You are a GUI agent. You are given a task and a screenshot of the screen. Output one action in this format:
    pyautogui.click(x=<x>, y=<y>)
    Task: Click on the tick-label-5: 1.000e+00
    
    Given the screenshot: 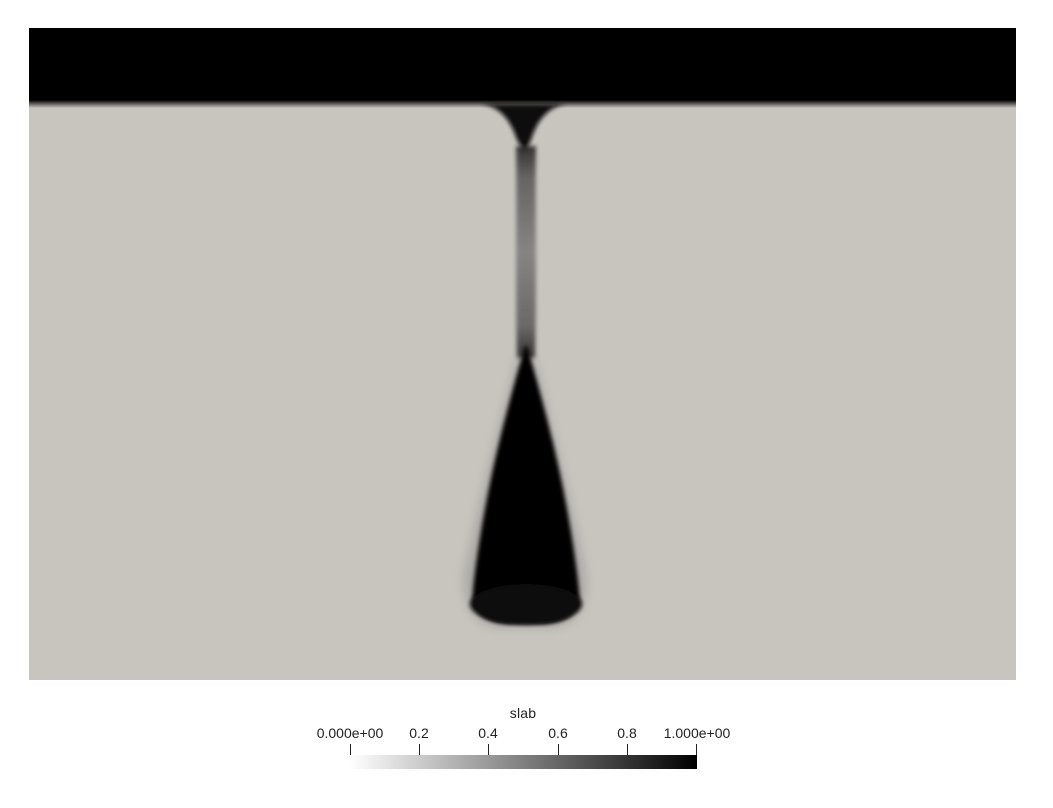 What is the action you would take?
    pyautogui.click(x=697, y=733)
    